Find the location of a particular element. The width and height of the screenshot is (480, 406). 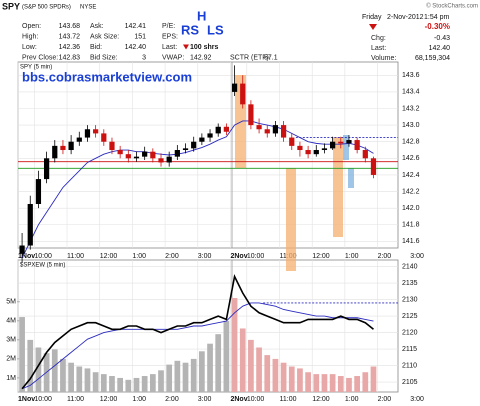

y-tick-label: 142.0 is located at coordinates (411, 208).